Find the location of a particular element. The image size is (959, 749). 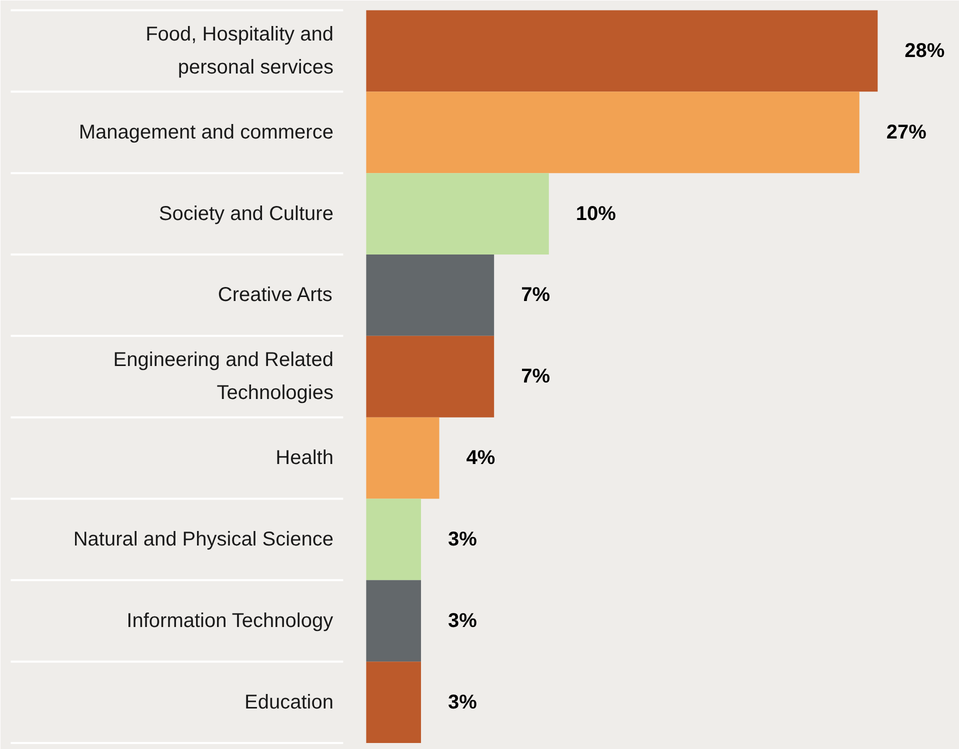

y-tick-label: Natural and Physical Science is located at coordinates (203, 539).